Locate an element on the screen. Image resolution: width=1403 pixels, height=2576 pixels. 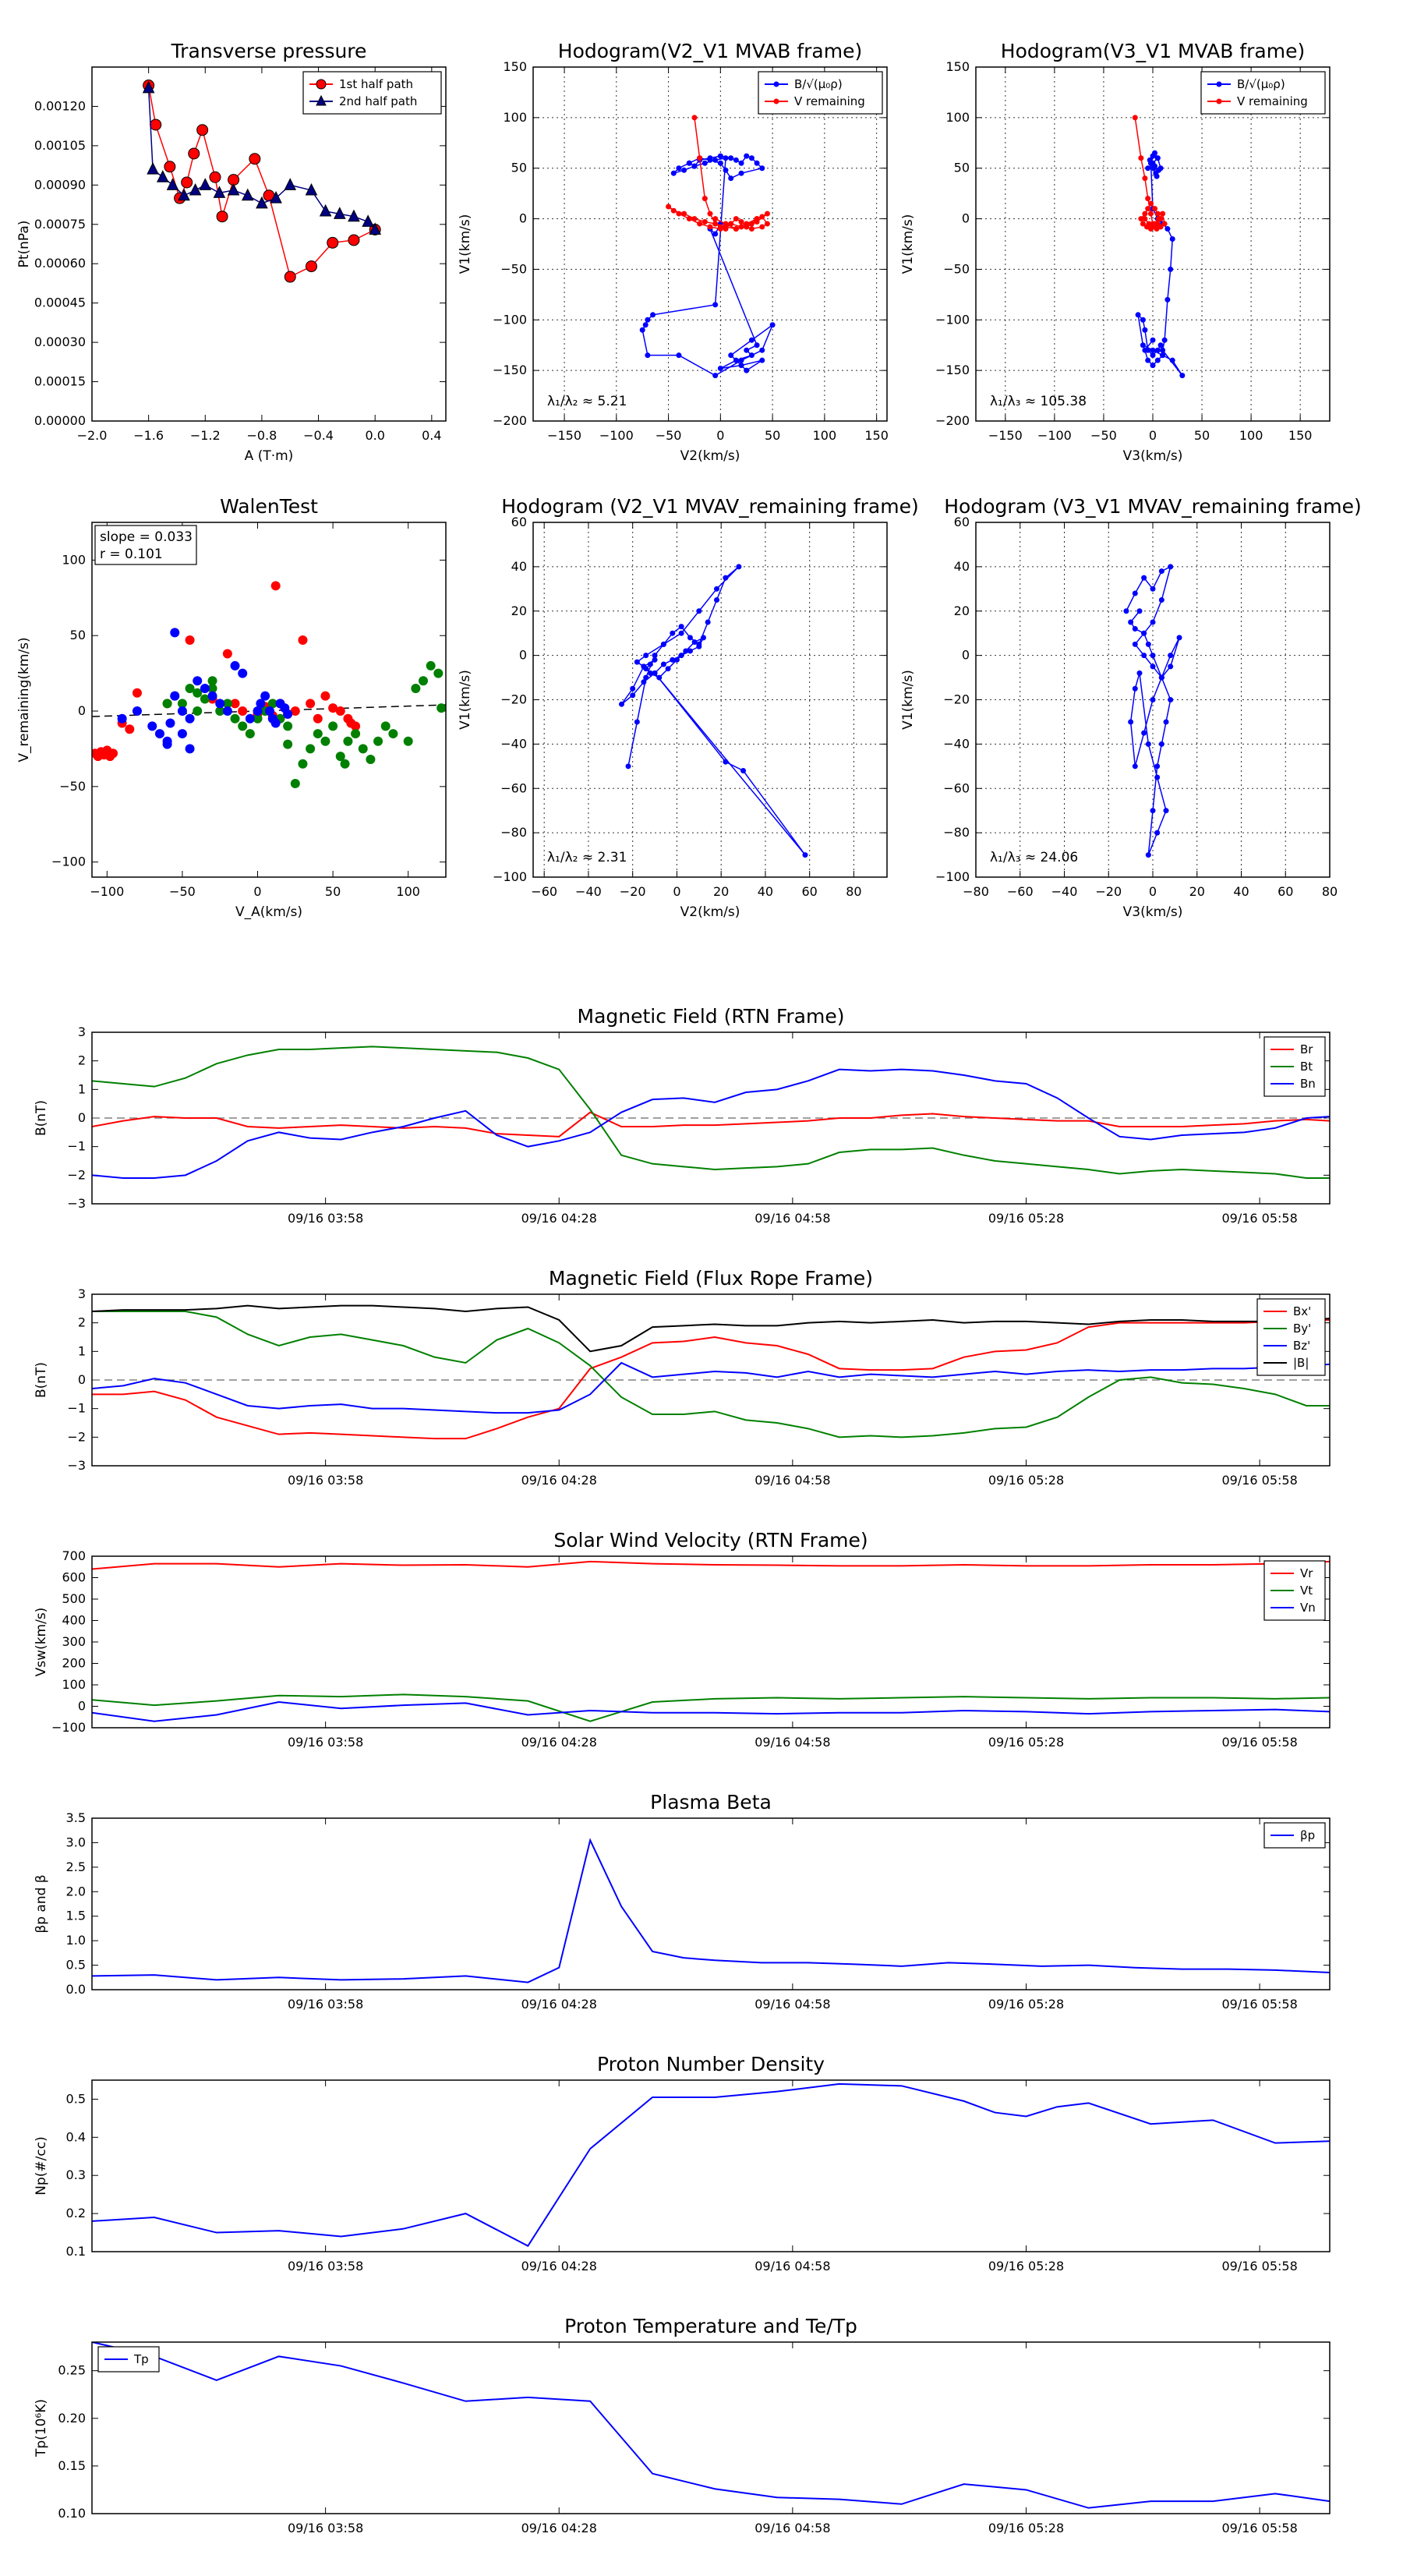
stats-box is located at coordinates (145, 545).